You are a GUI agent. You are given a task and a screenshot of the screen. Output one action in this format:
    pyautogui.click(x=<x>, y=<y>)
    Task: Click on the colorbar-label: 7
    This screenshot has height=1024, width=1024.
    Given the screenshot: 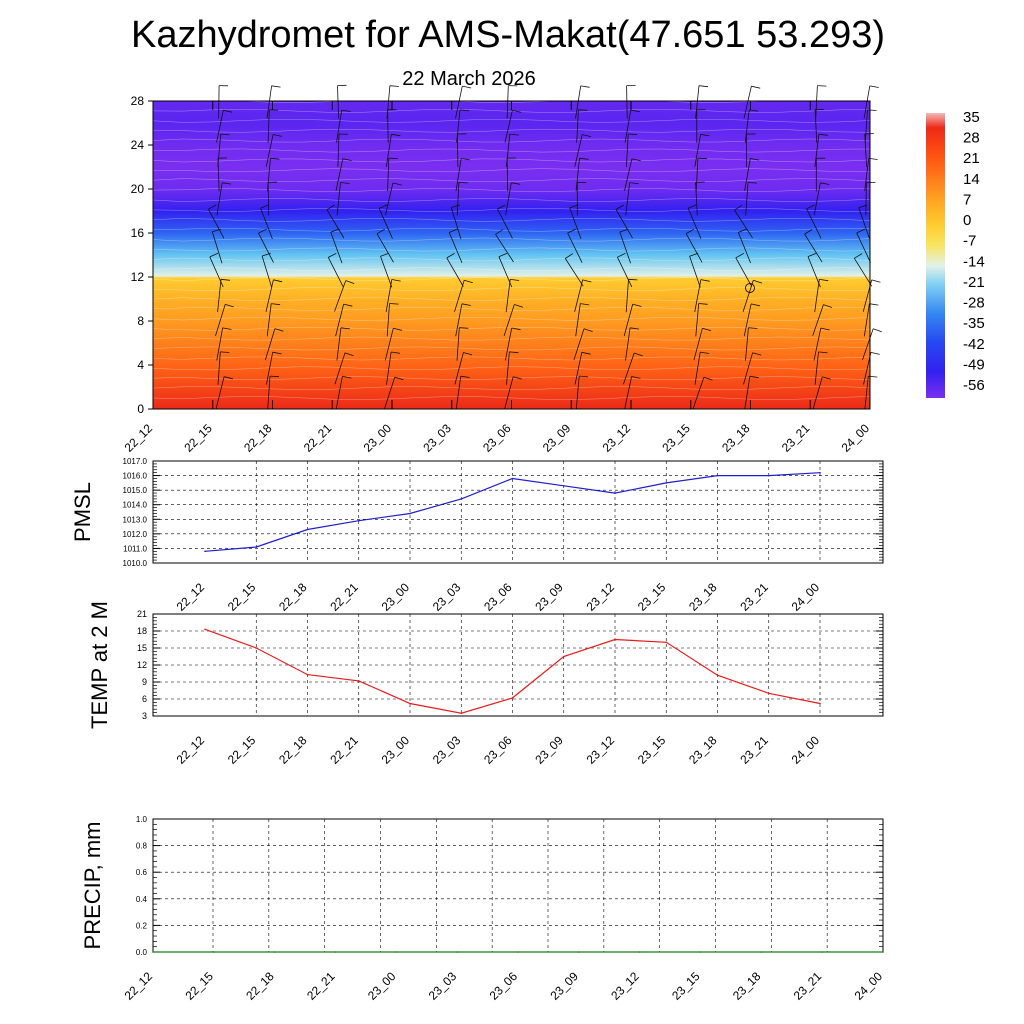 What is the action you would take?
    pyautogui.click(x=967, y=199)
    